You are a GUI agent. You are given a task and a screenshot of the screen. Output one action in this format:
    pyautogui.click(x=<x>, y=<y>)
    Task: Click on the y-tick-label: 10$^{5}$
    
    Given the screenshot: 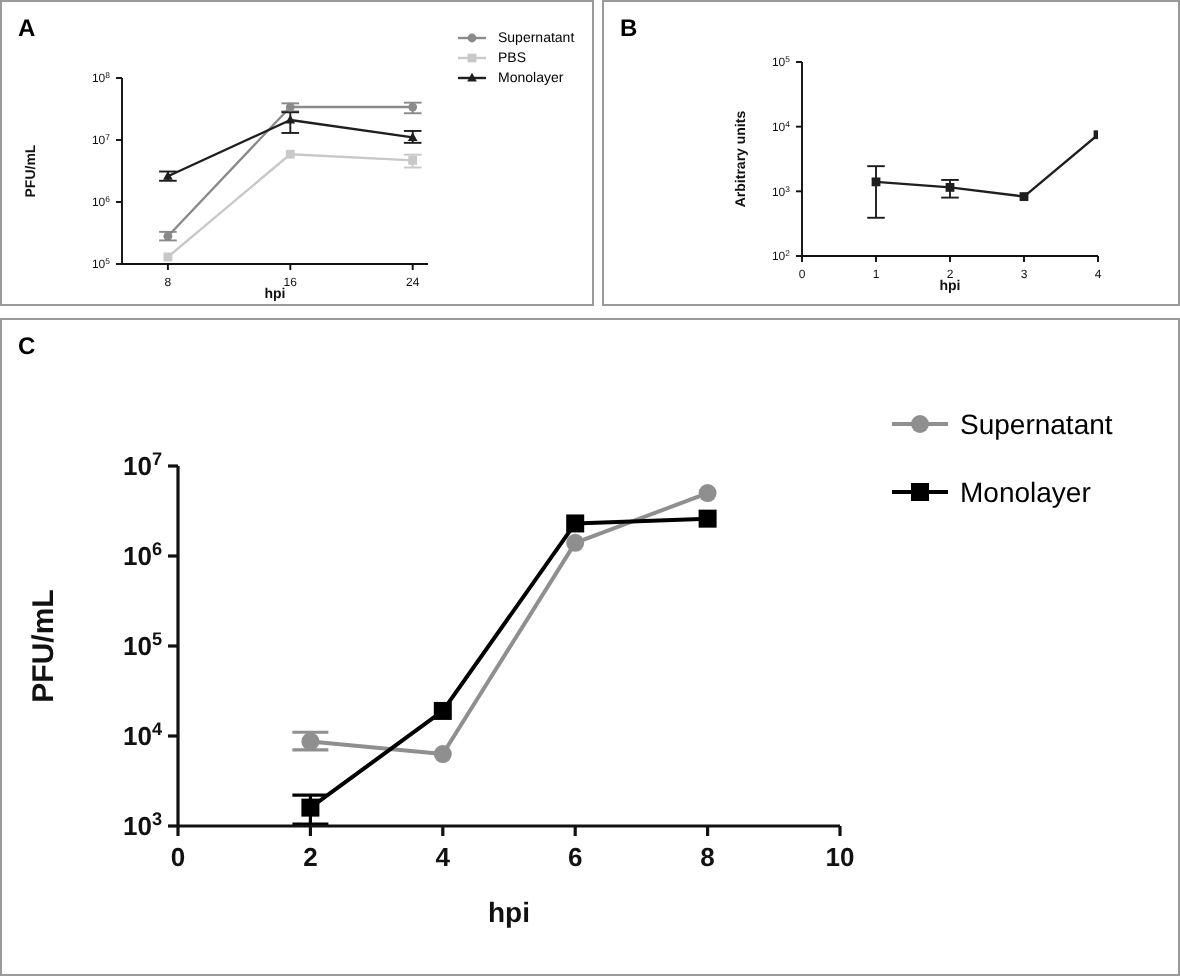 What is the action you would take?
    pyautogui.click(x=142, y=645)
    